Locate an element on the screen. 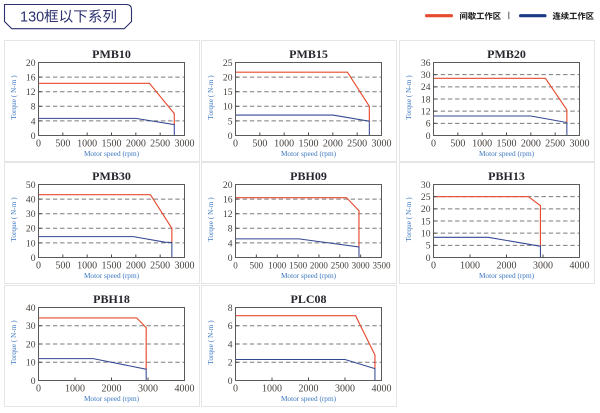 The height and width of the screenshot is (413, 600). svg-text: 24 is located at coordinates (426, 87).